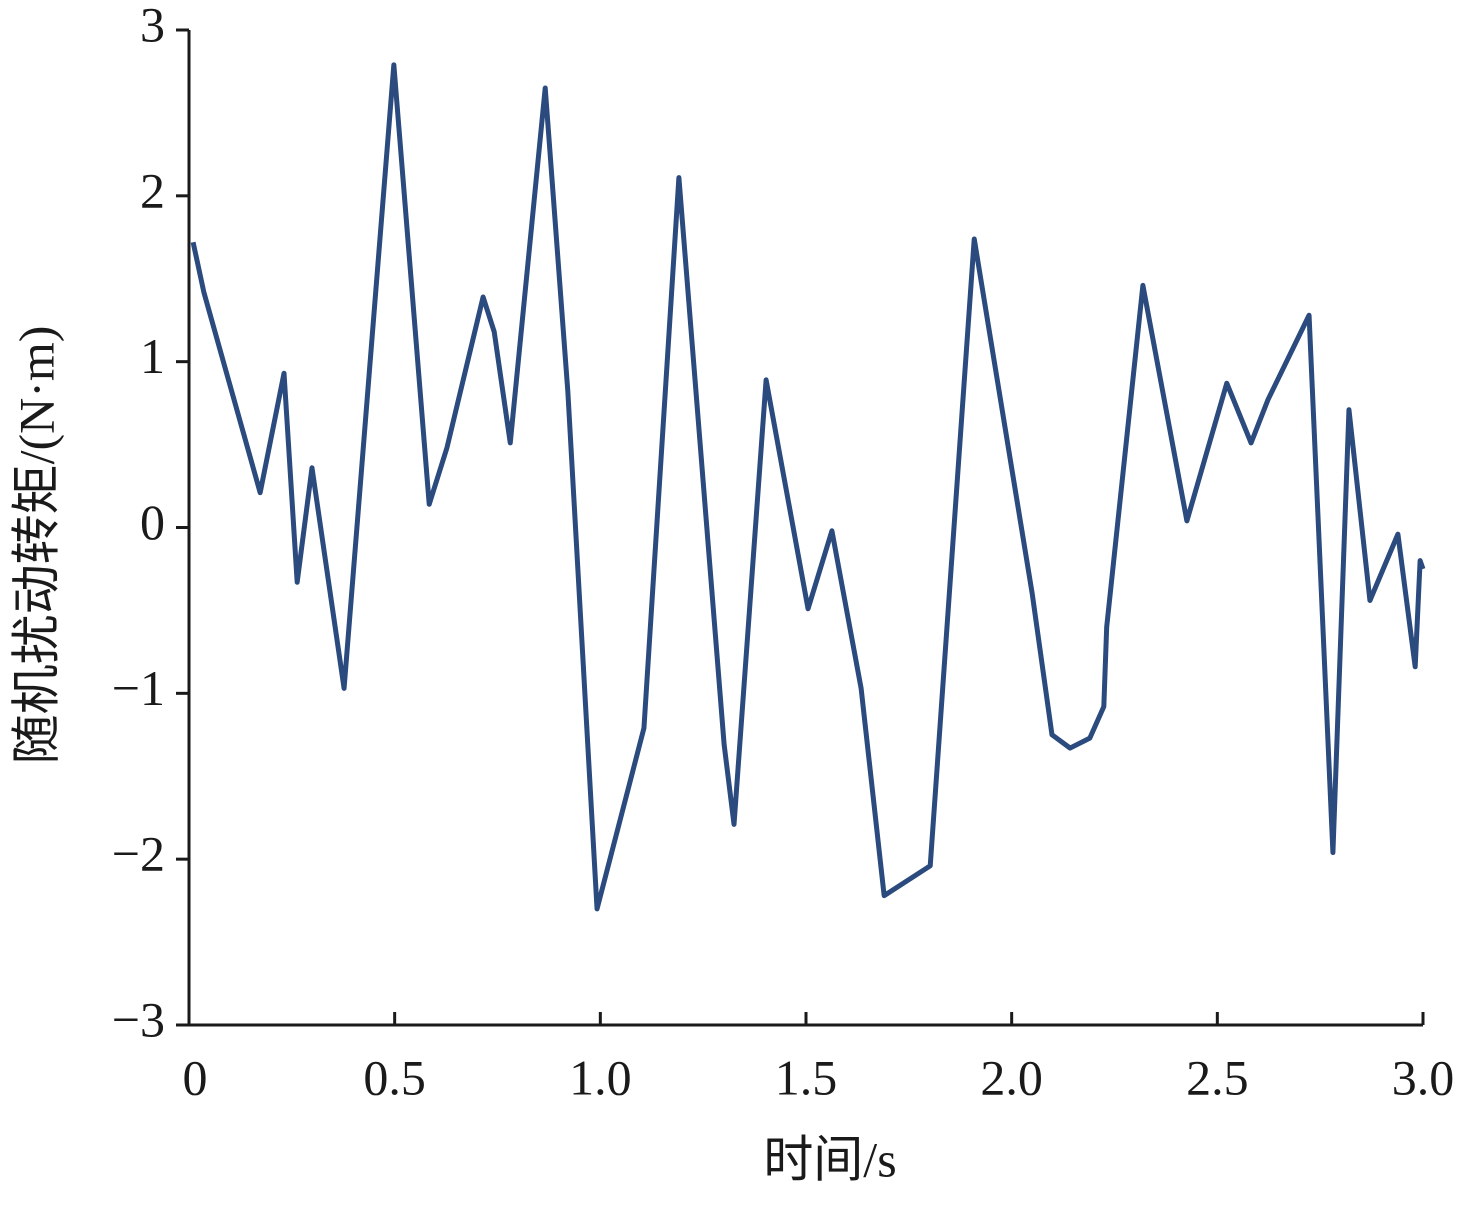 This screenshot has height=1207, width=1474. What do you see at coordinates (1011, 1077) in the screenshot?
I see `x-tick-label: 2.0` at bounding box center [1011, 1077].